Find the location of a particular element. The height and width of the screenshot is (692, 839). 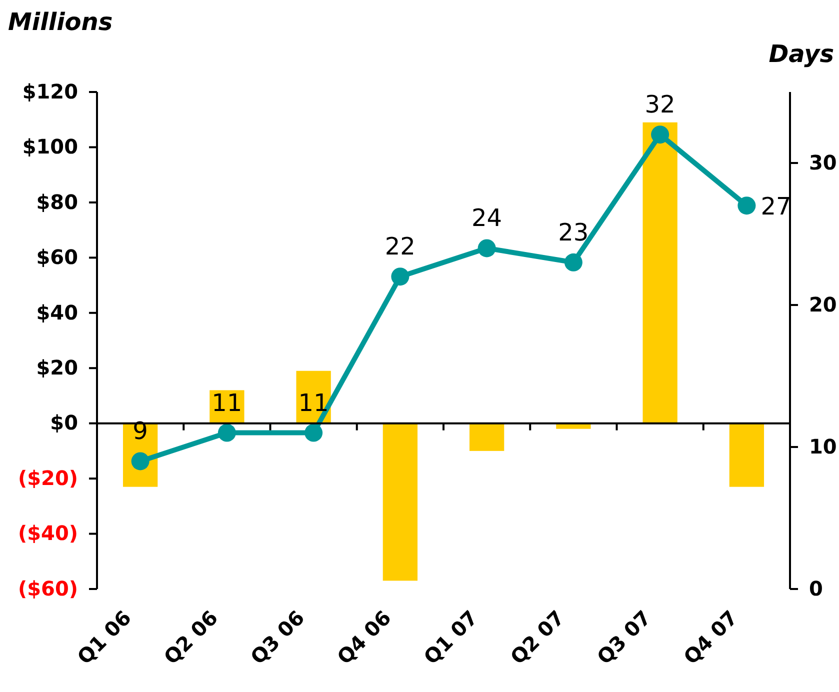

y-tick-label: $20 is located at coordinates (57, 368).